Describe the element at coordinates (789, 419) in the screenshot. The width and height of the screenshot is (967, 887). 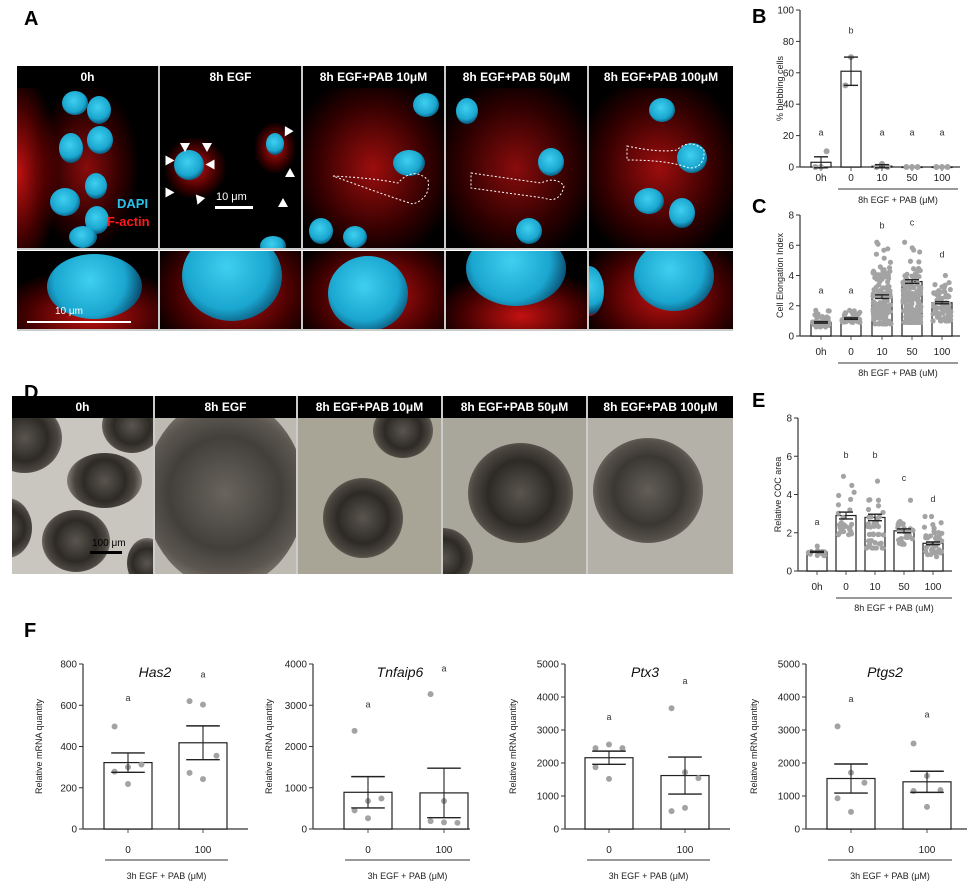
I see `y-tick-label: 8` at that location.